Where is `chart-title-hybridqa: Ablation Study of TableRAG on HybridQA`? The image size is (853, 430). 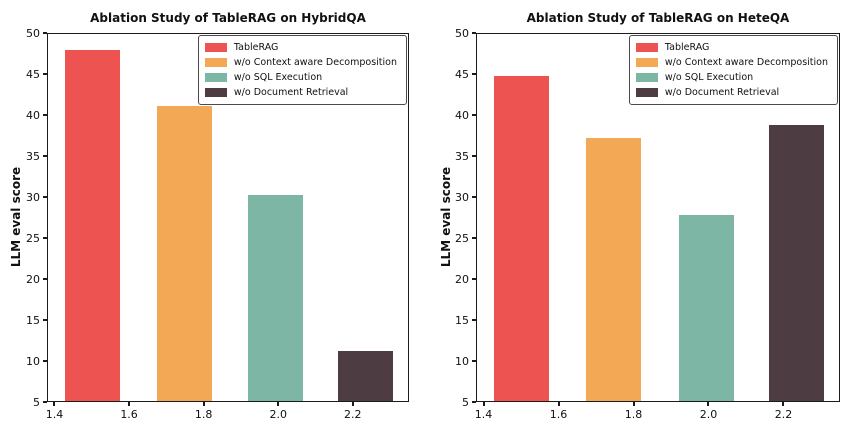
chart-title-hybridqa: Ablation Study of TableRAG on HybridQA is located at coordinates (228, 18).